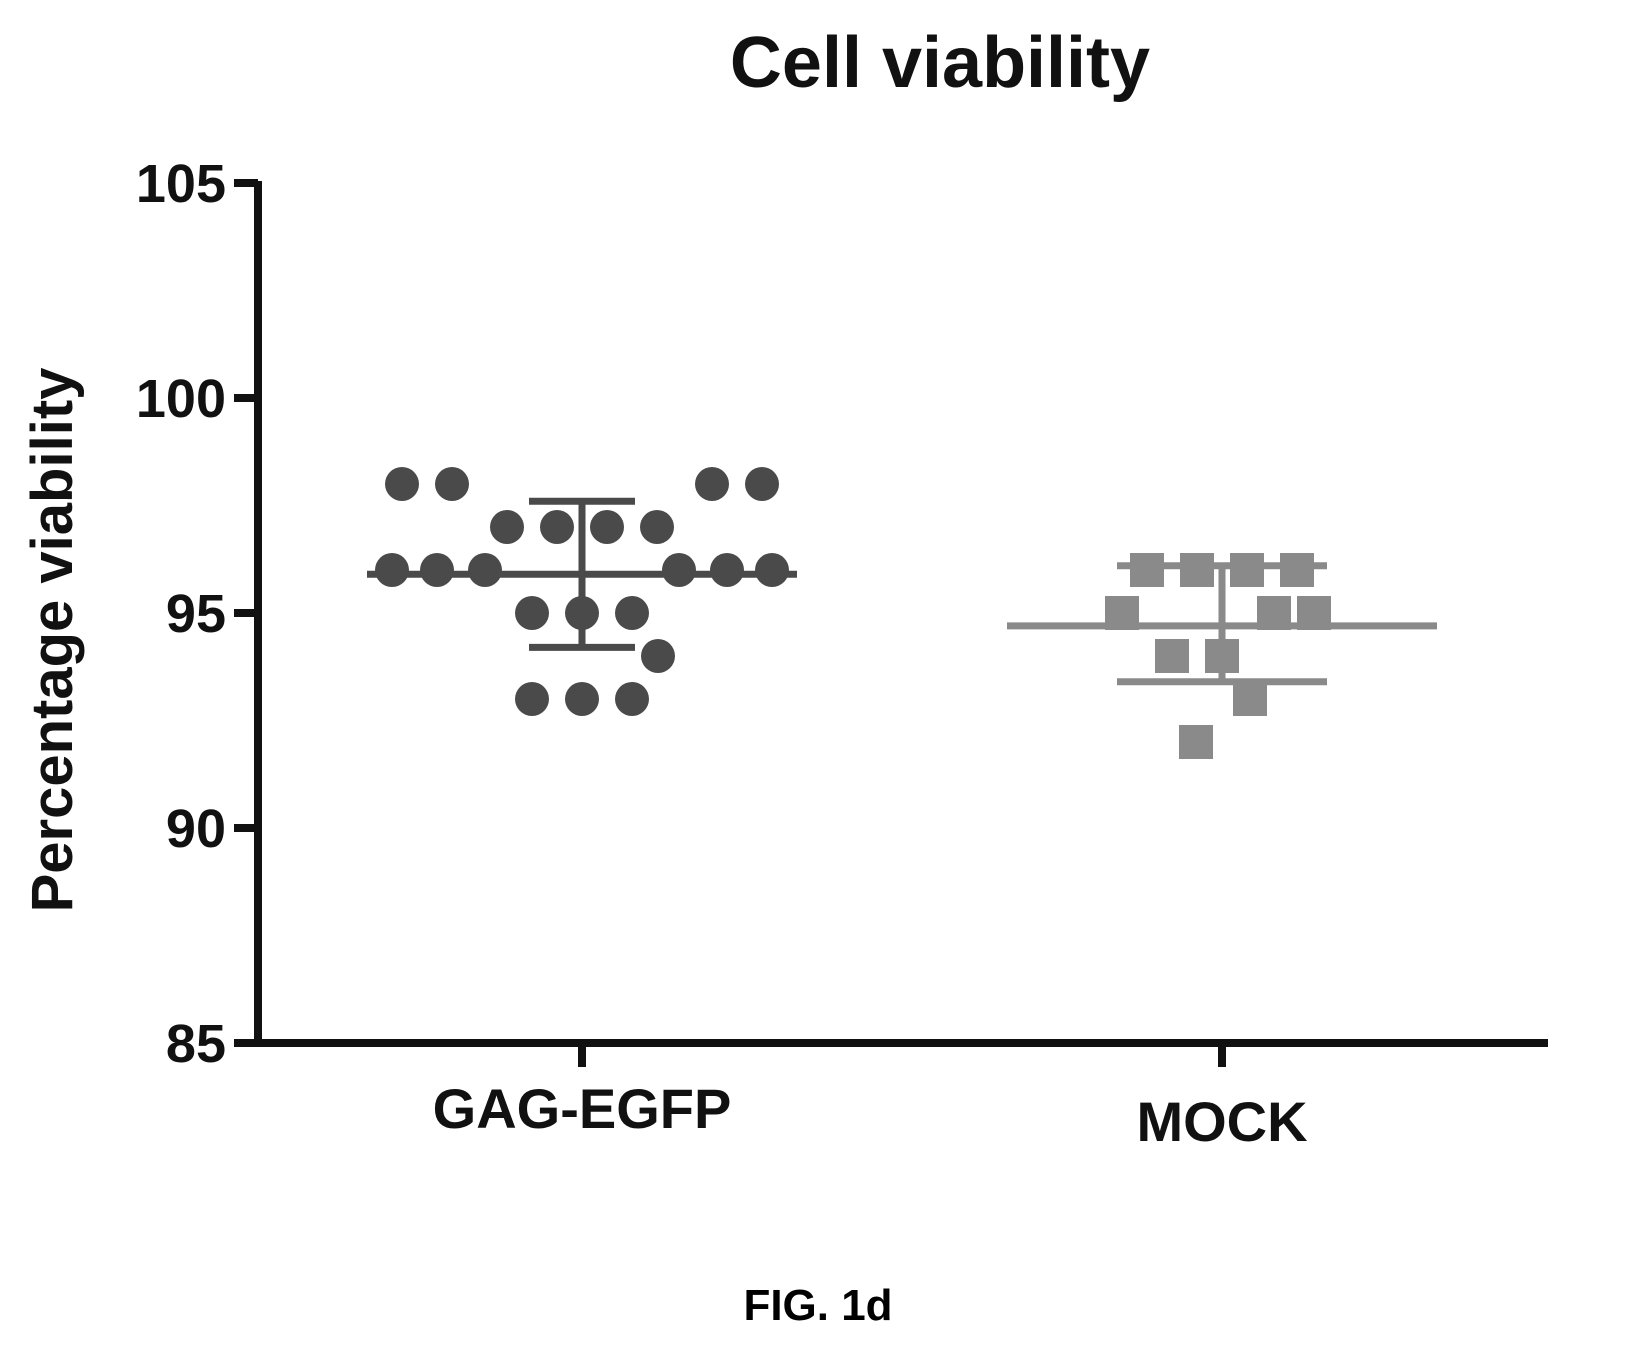 Image resolution: width=1635 pixels, height=1351 pixels. I want to click on x-category-label: MOCK, so click(1221, 1121).